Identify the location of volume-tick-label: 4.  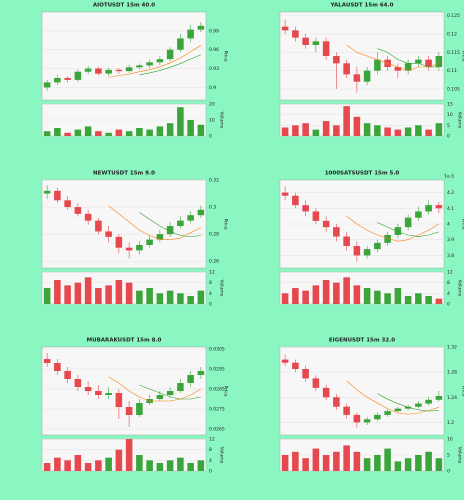
(448, 294).